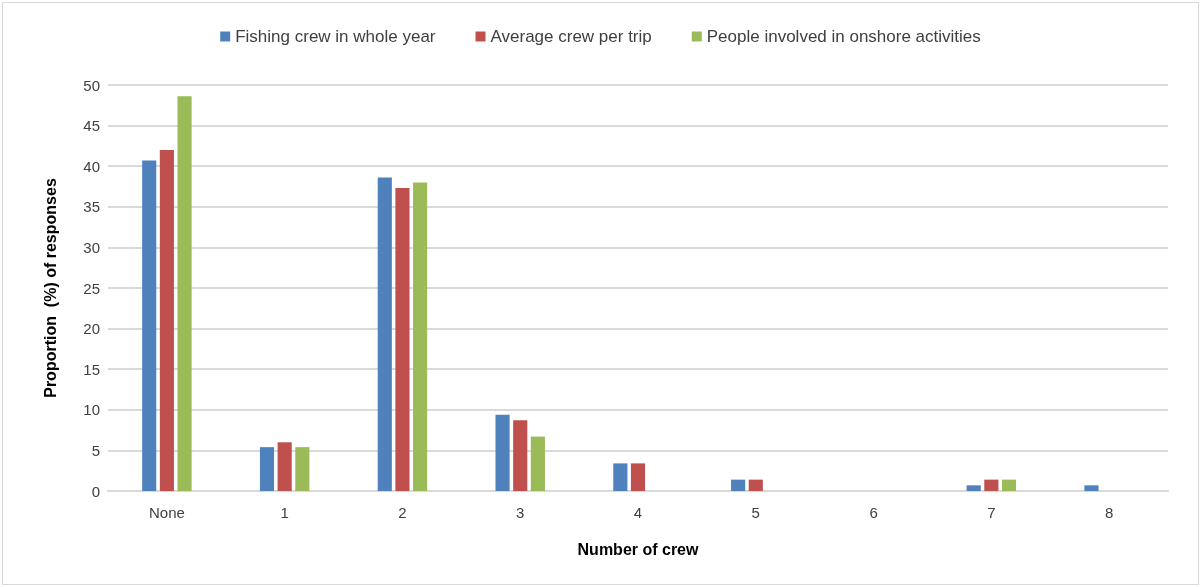 Image resolution: width=1201 pixels, height=587 pixels. I want to click on legend-label: Fishing crew in whole year, so click(335, 36).